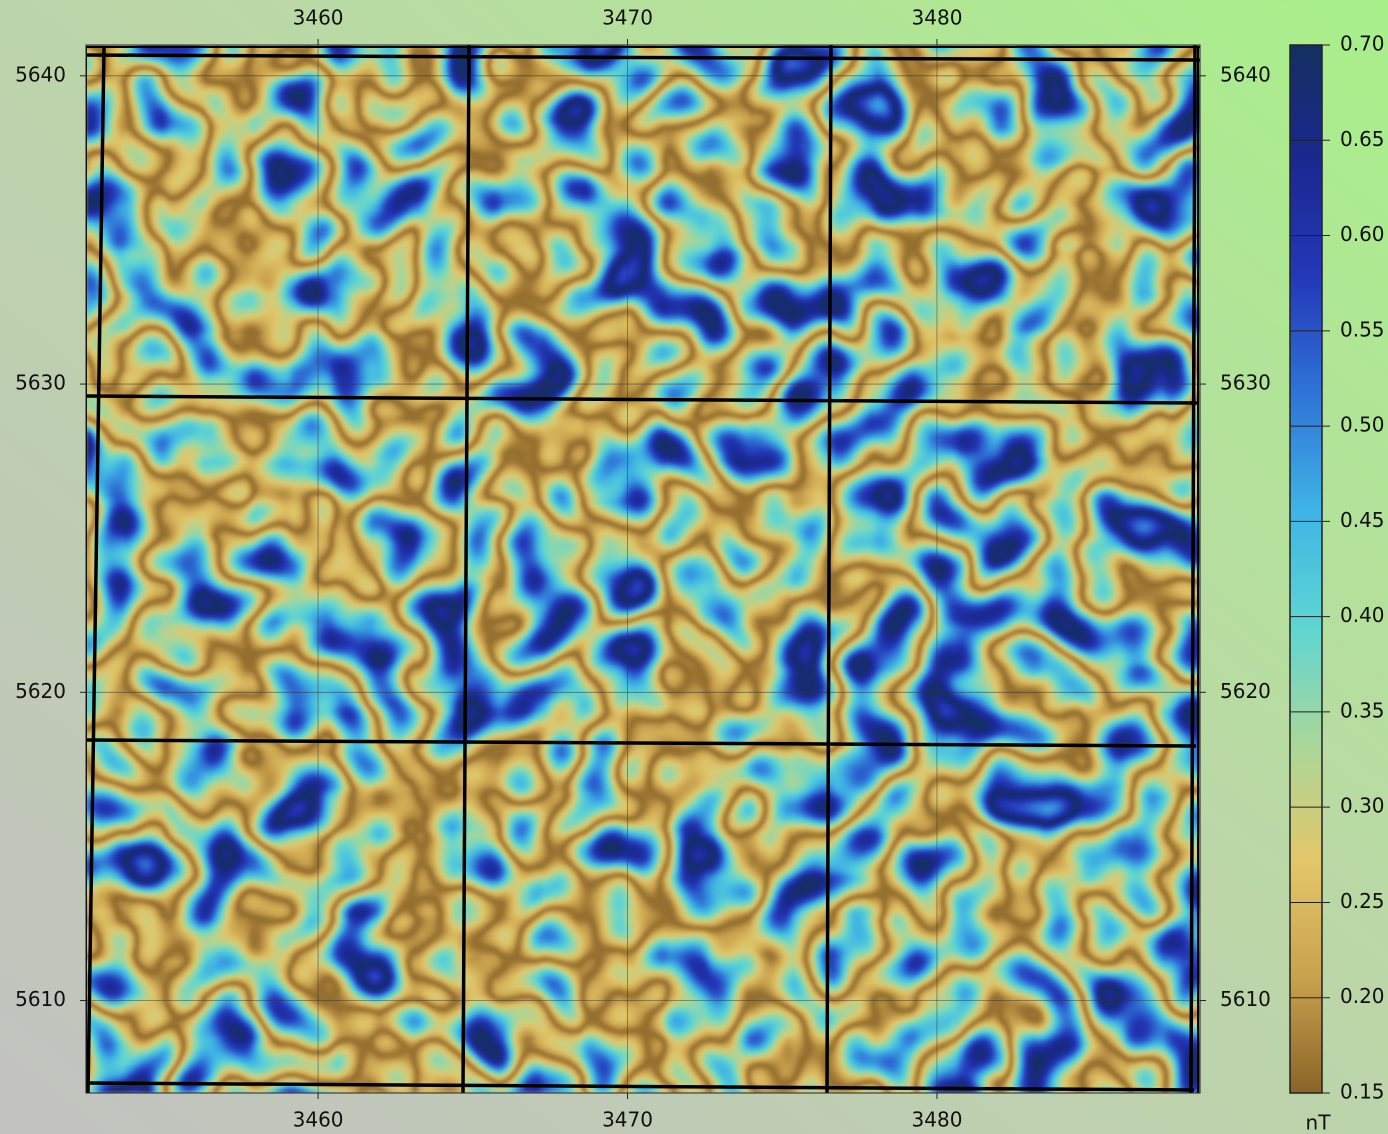  I want to click on x-tick-label-top: 3460, so click(318, 18).